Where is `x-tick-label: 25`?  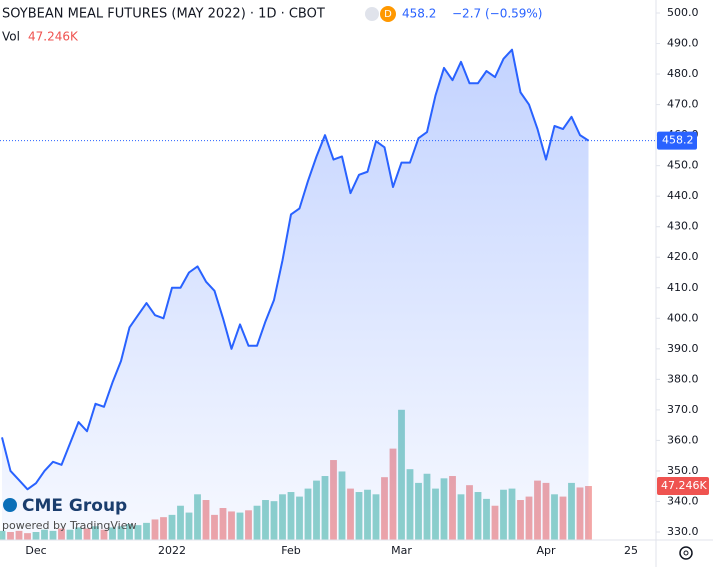 x-tick-label: 25 is located at coordinates (631, 550).